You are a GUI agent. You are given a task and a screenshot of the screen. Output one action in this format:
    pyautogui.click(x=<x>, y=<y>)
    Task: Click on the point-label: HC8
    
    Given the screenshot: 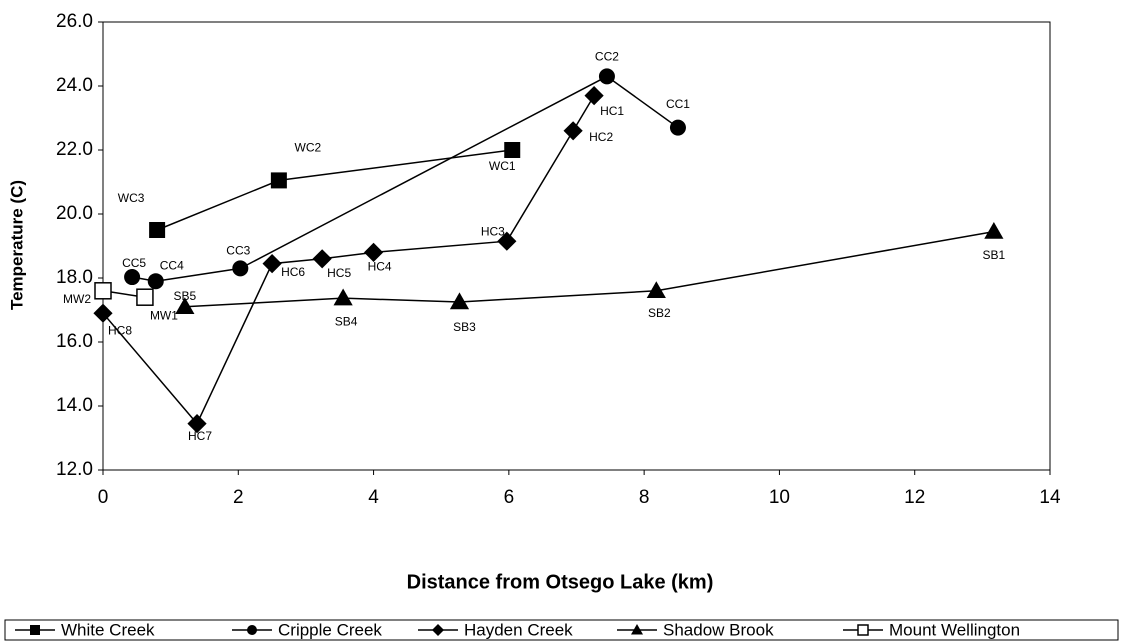 What is the action you would take?
    pyautogui.click(x=120, y=330)
    